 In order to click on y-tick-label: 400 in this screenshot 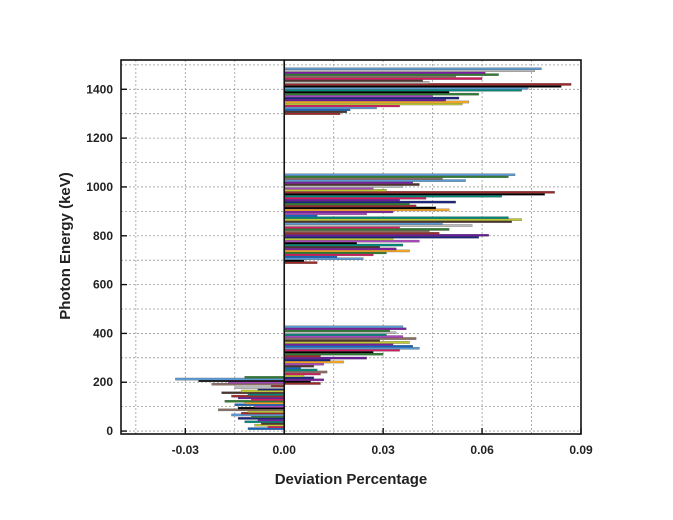, I will do `click(103, 333)`.